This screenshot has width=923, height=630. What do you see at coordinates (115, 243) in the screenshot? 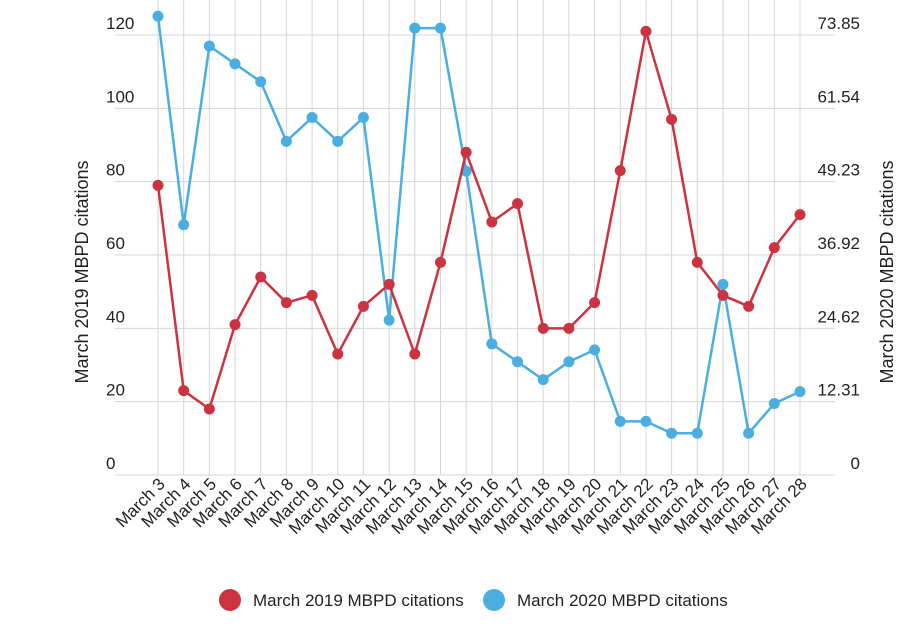
I see `left-tick-label: 60` at bounding box center [115, 243].